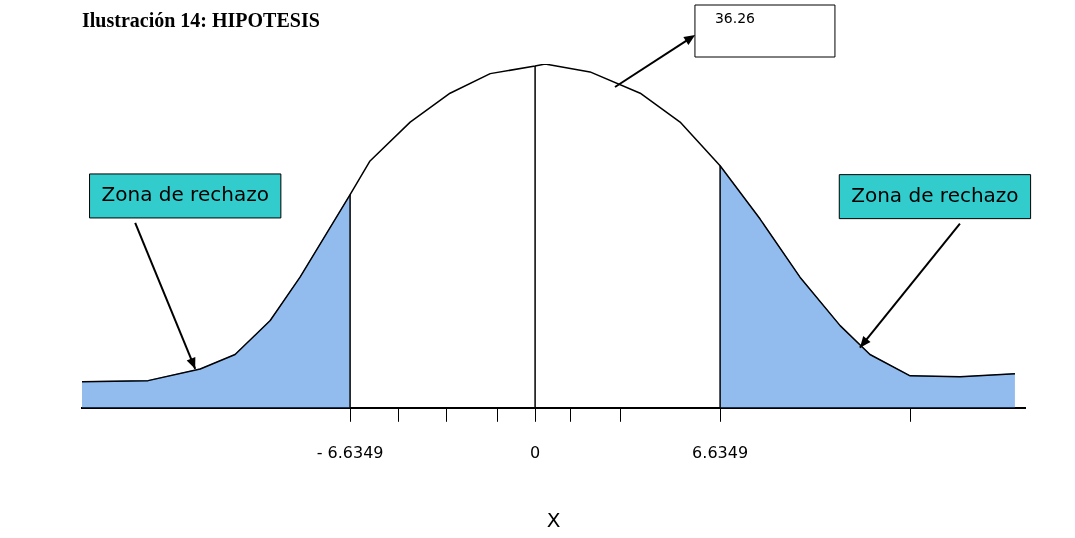  What do you see at coordinates (535, 452) in the screenshot?
I see `x-tick-label: 0` at bounding box center [535, 452].